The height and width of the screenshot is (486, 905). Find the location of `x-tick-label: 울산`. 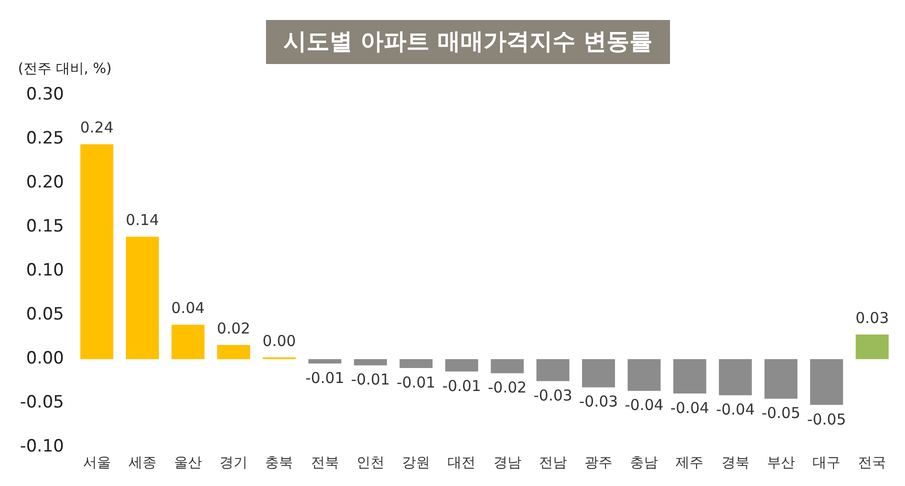

x-tick-label: 울산 is located at coordinates (188, 463).